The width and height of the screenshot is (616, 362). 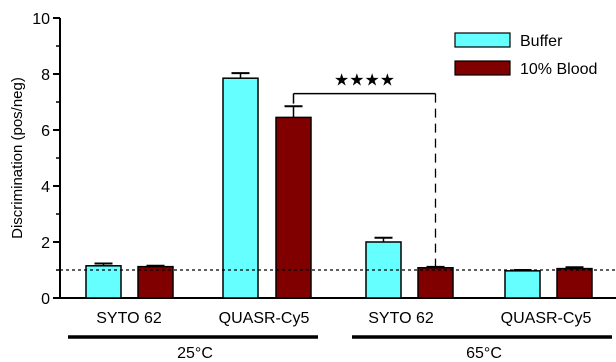 What do you see at coordinates (338, 312) in the screenshot?
I see `x-axis: SYTO 62 QUASR-Cy5 SYTO 62 QUASR-Cy5` at bounding box center [338, 312].